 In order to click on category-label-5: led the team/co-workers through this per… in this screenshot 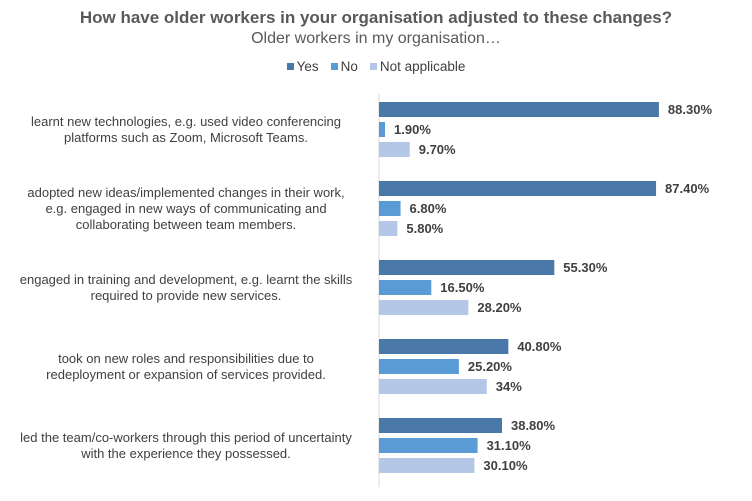, I will do `click(186, 446)`.